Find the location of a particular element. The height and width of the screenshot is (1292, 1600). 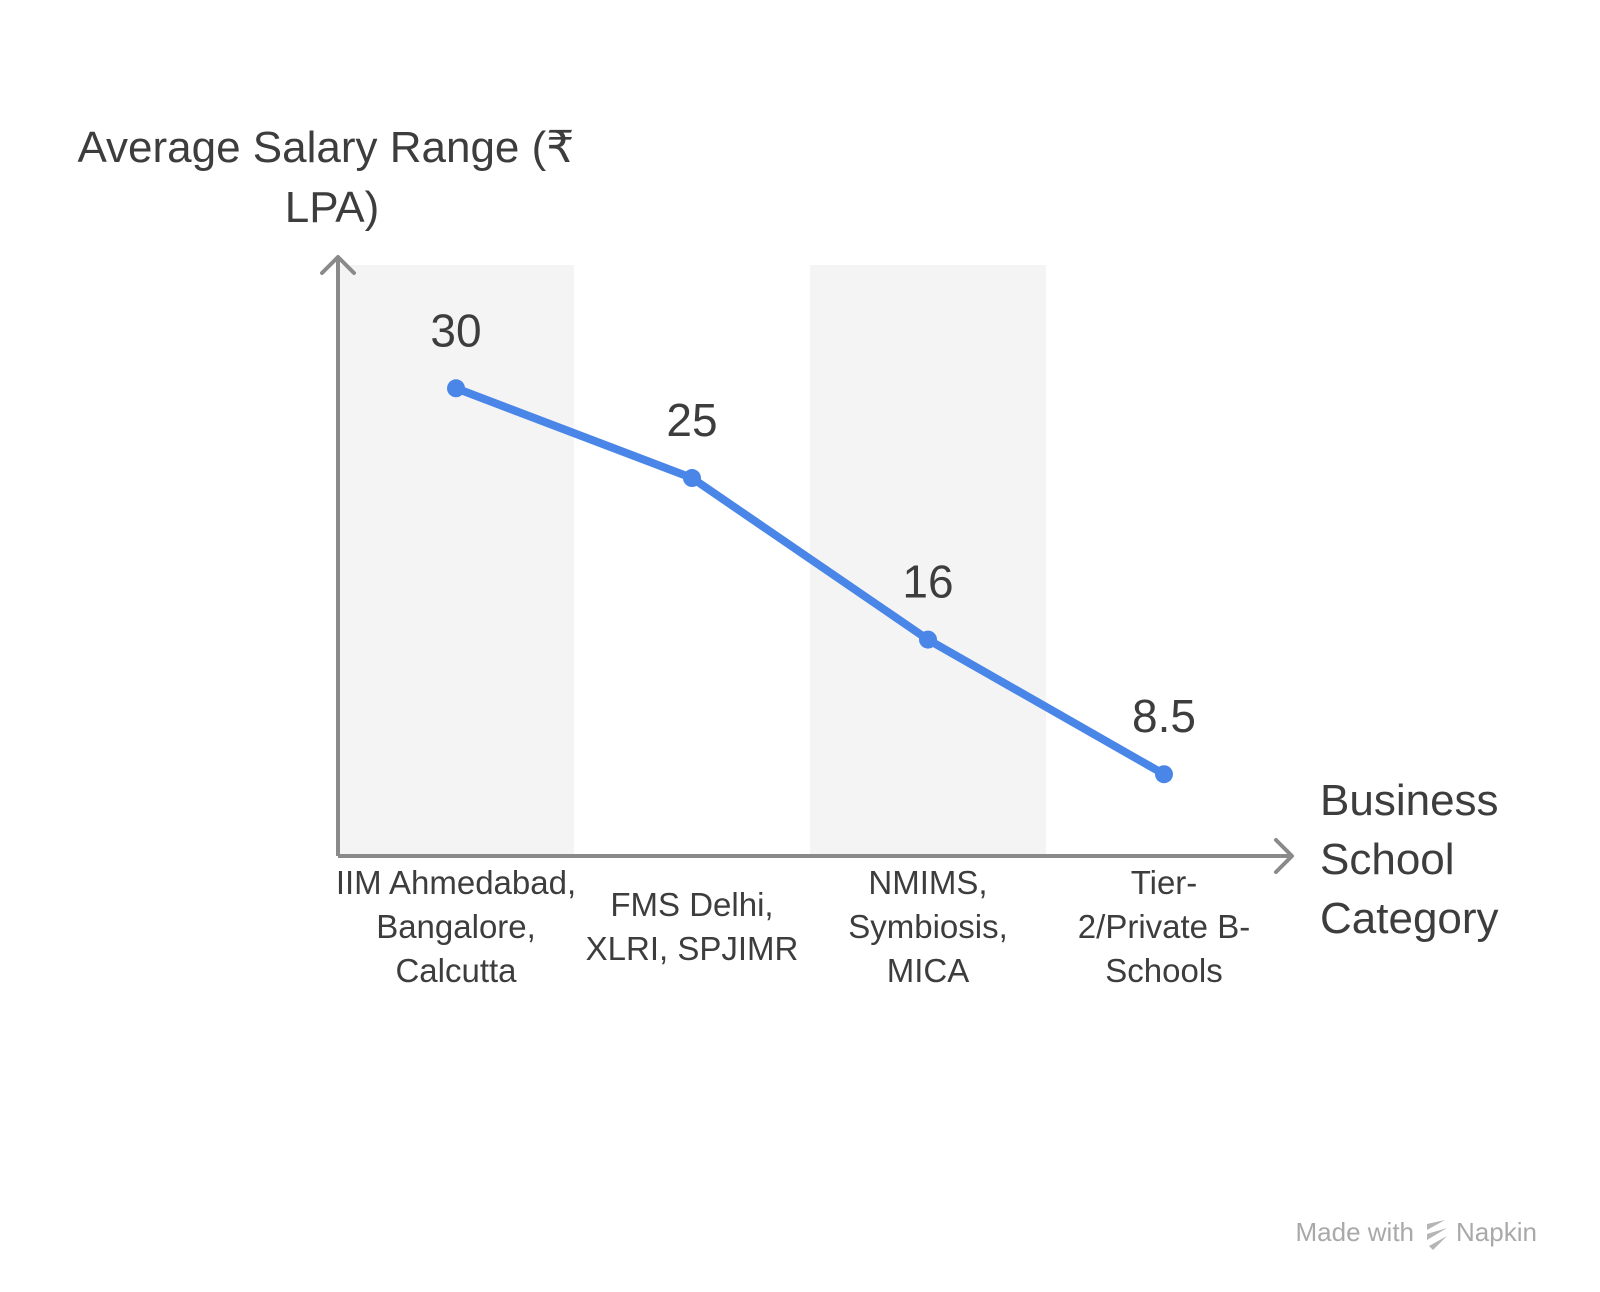

x-axis-arrow-icon is located at coordinates (1284, 856).